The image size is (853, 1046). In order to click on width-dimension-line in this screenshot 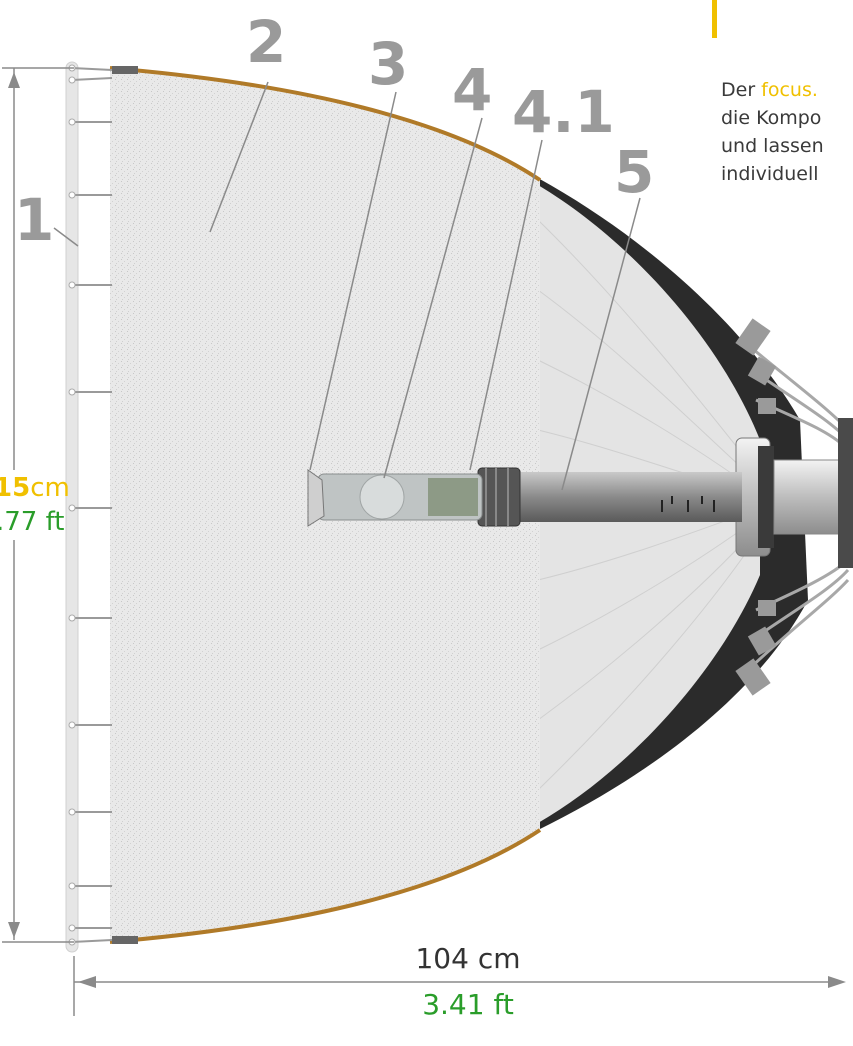, I will do `click(456, 986)`.